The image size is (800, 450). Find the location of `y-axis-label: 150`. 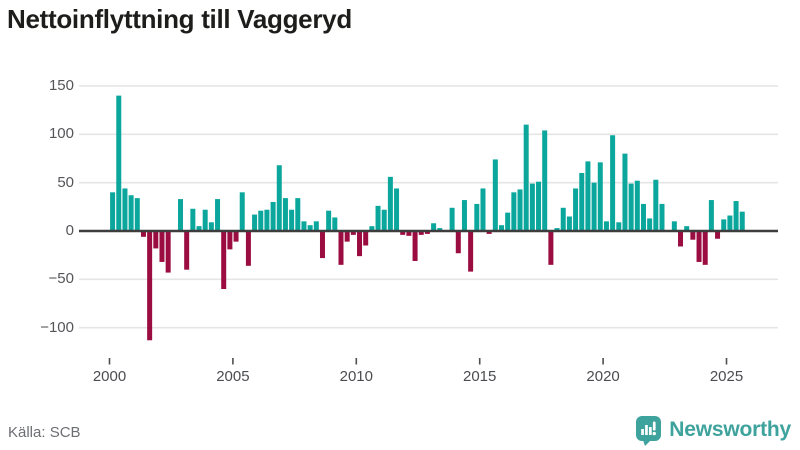

y-axis-label: 150 is located at coordinates (61, 85).